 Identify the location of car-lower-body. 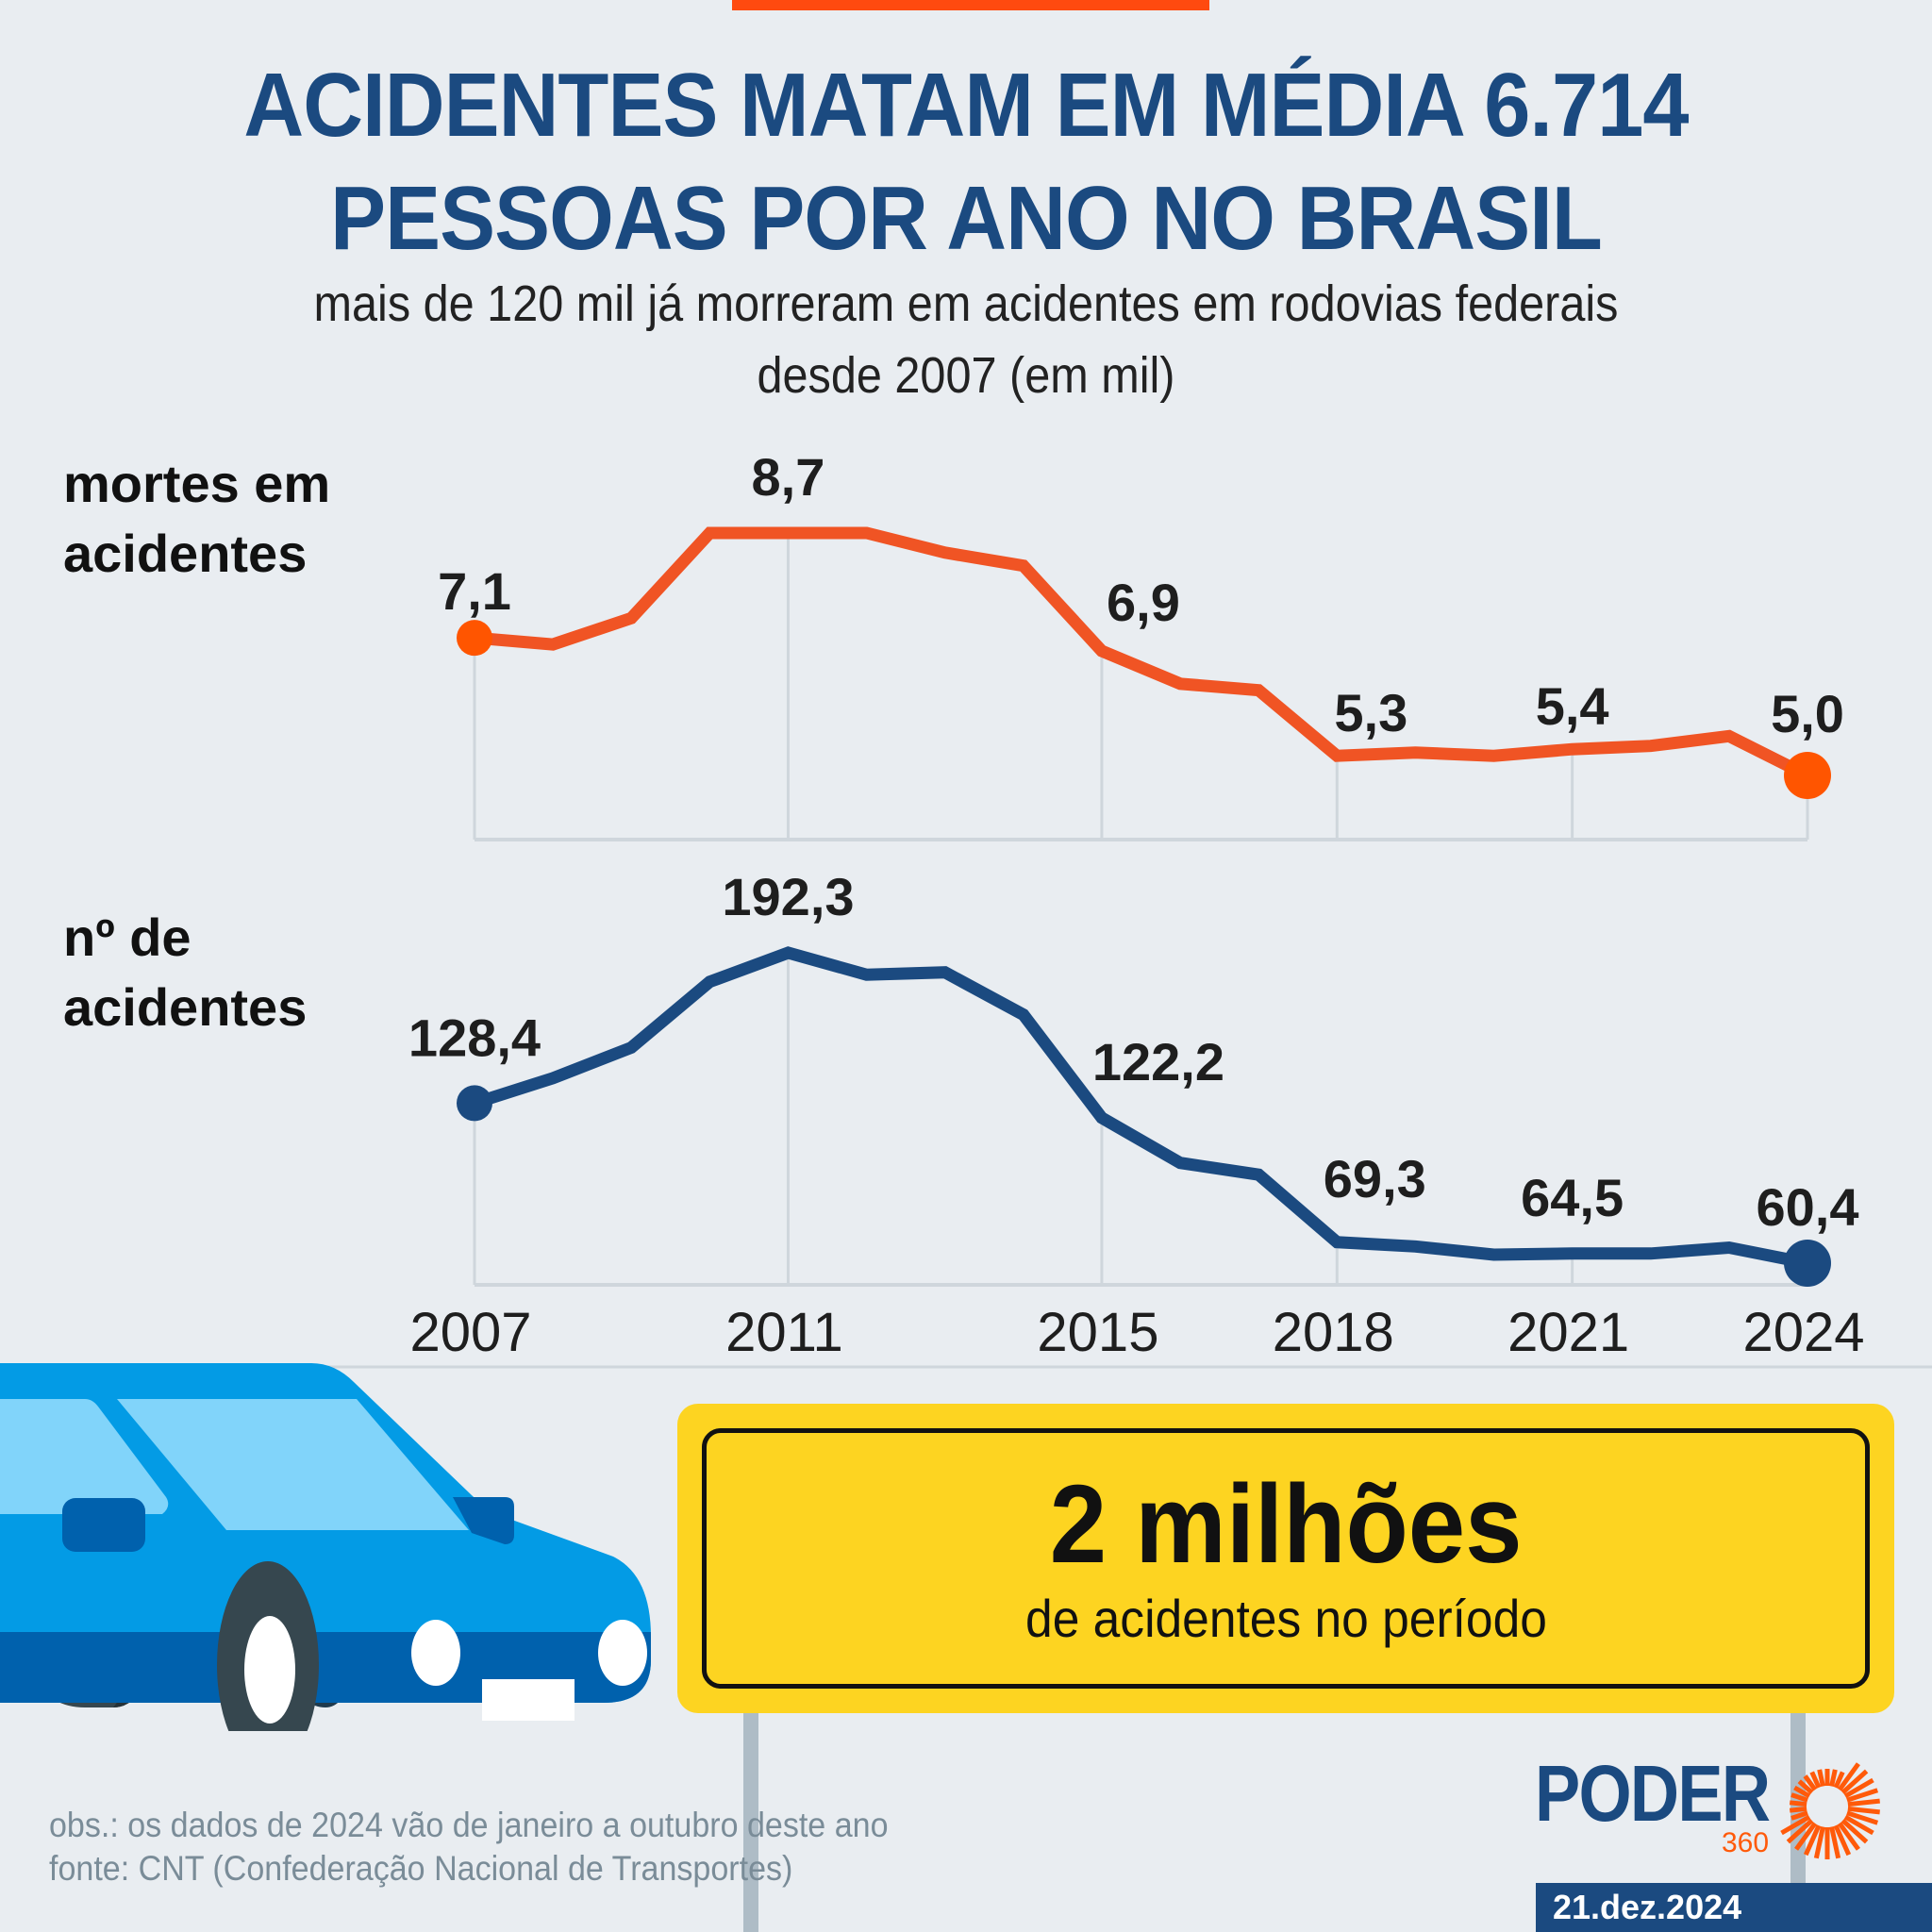
(325, 1667).